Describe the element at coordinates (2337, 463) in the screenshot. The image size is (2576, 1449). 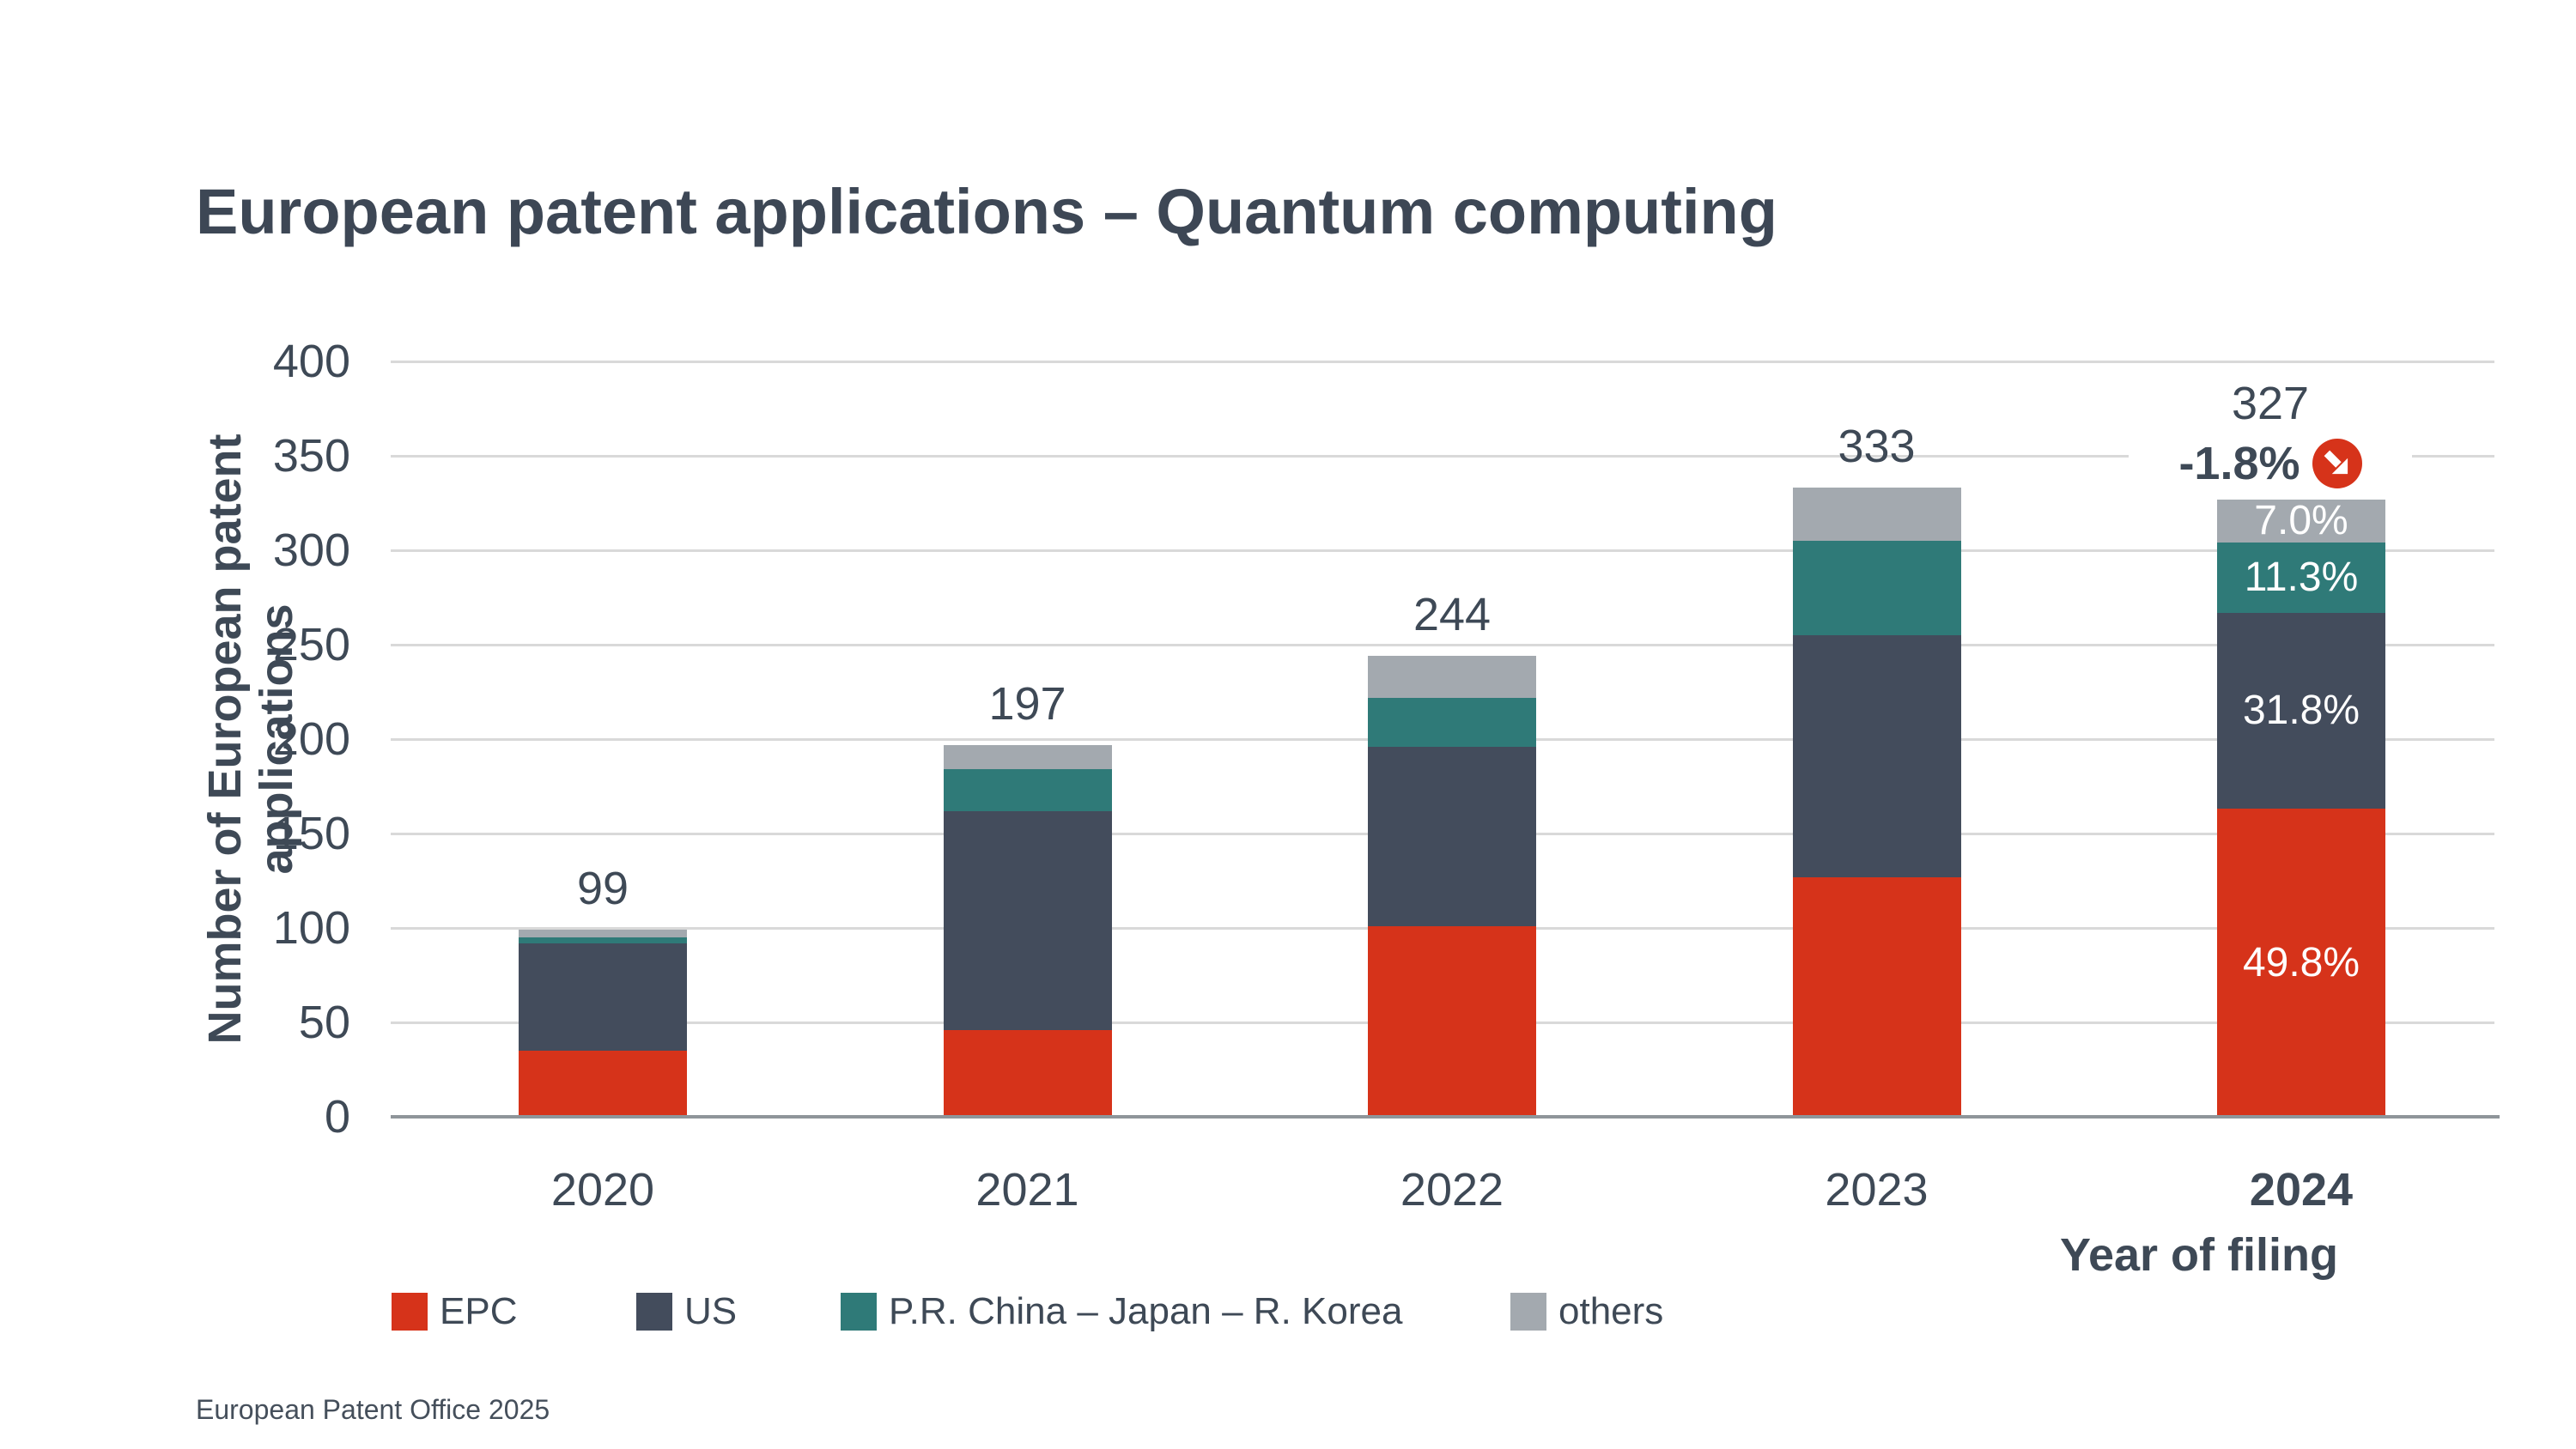
I see `decline-arrow-icon` at that location.